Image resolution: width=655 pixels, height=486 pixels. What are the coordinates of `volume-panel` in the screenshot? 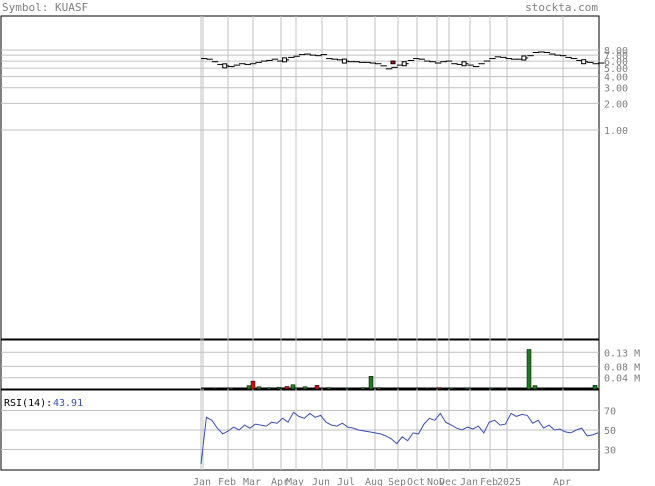 It's located at (300, 364).